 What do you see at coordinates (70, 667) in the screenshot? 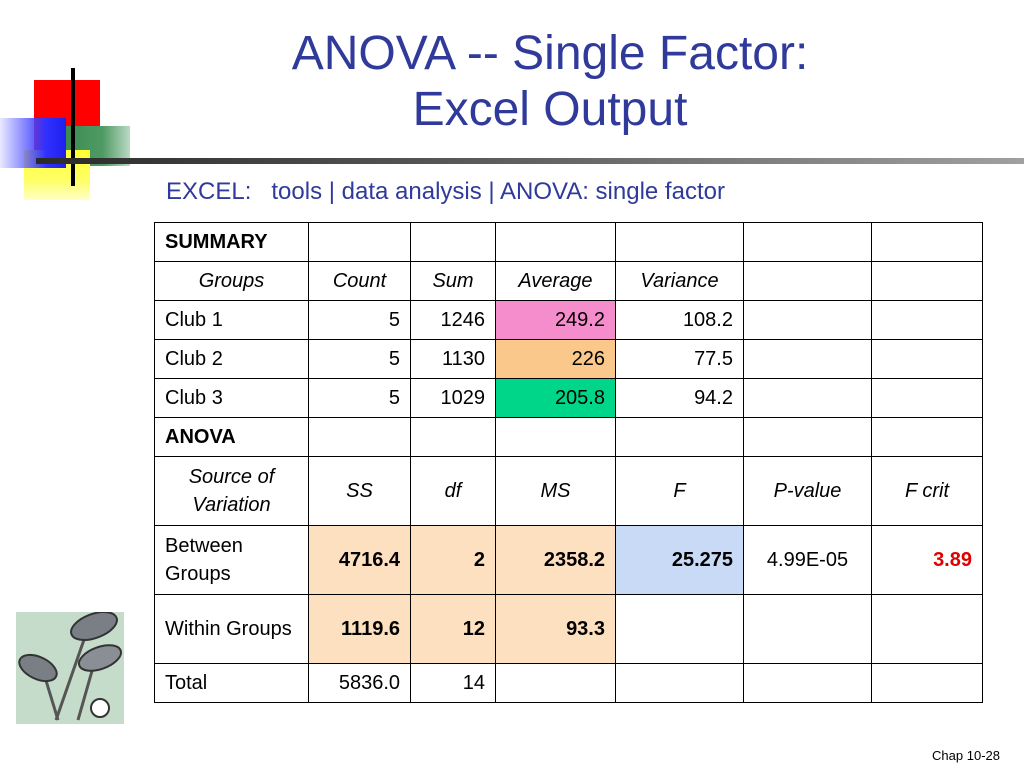
I see `golf-clubs-icon` at bounding box center [70, 667].